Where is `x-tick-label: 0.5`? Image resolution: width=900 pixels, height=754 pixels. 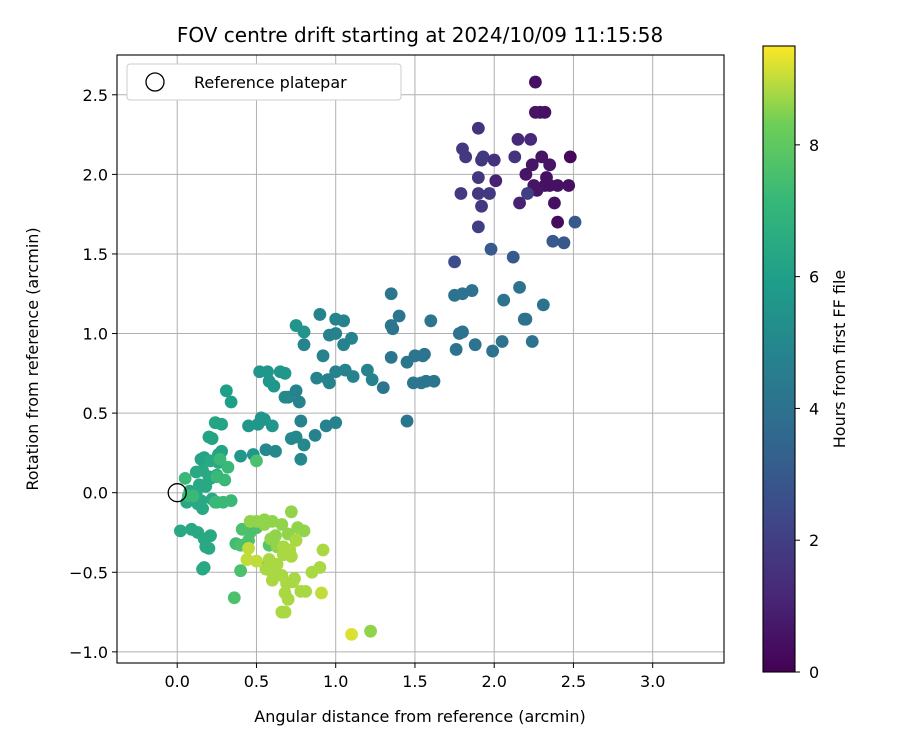 x-tick-label: 0.5 is located at coordinates (256, 681).